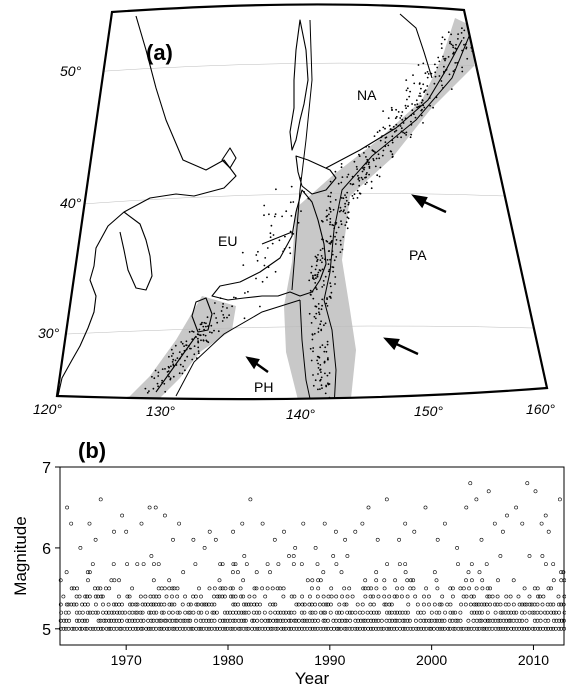 Image resolution: width=566 pixels, height=691 pixels. What do you see at coordinates (20, 555) in the screenshot?
I see `y-axis-label: Magnitude` at bounding box center [20, 555].